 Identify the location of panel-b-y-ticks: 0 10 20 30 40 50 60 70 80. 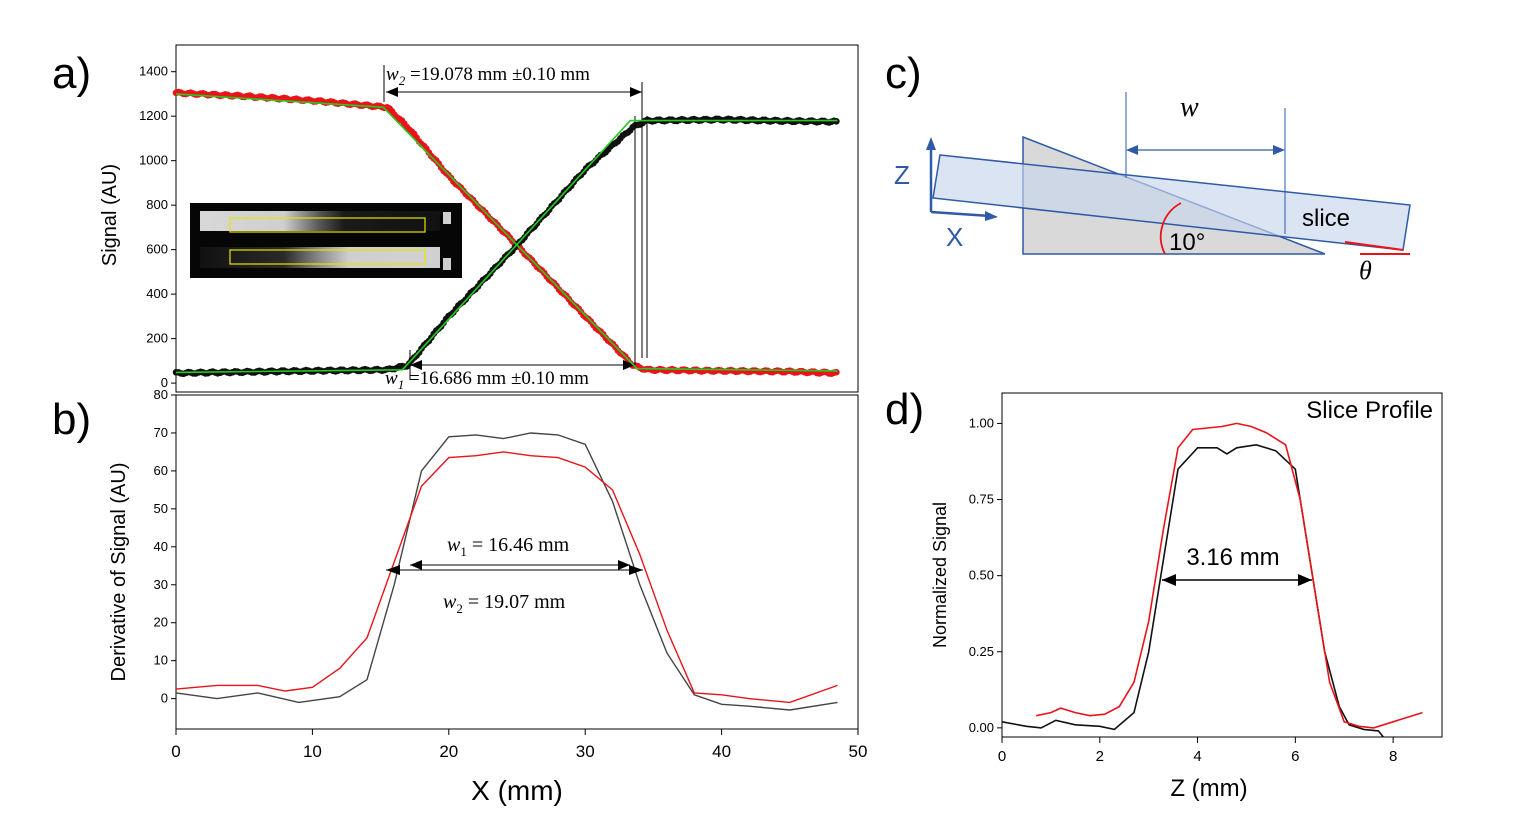
(165, 546).